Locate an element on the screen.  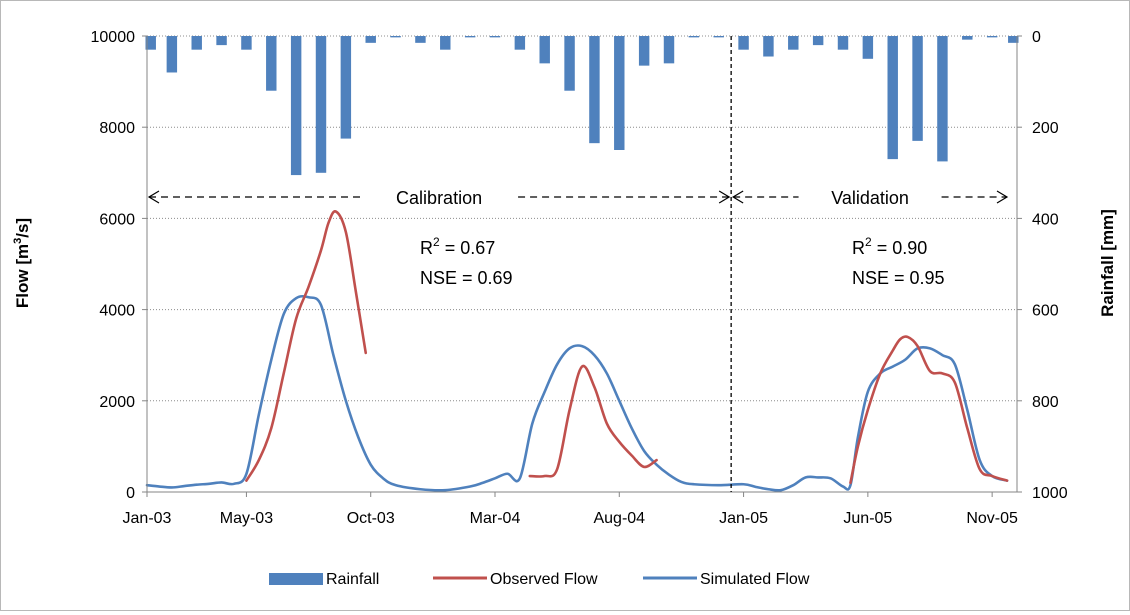
stats-validation-r2: R2 = 0.90 is located at coordinates (889, 246).